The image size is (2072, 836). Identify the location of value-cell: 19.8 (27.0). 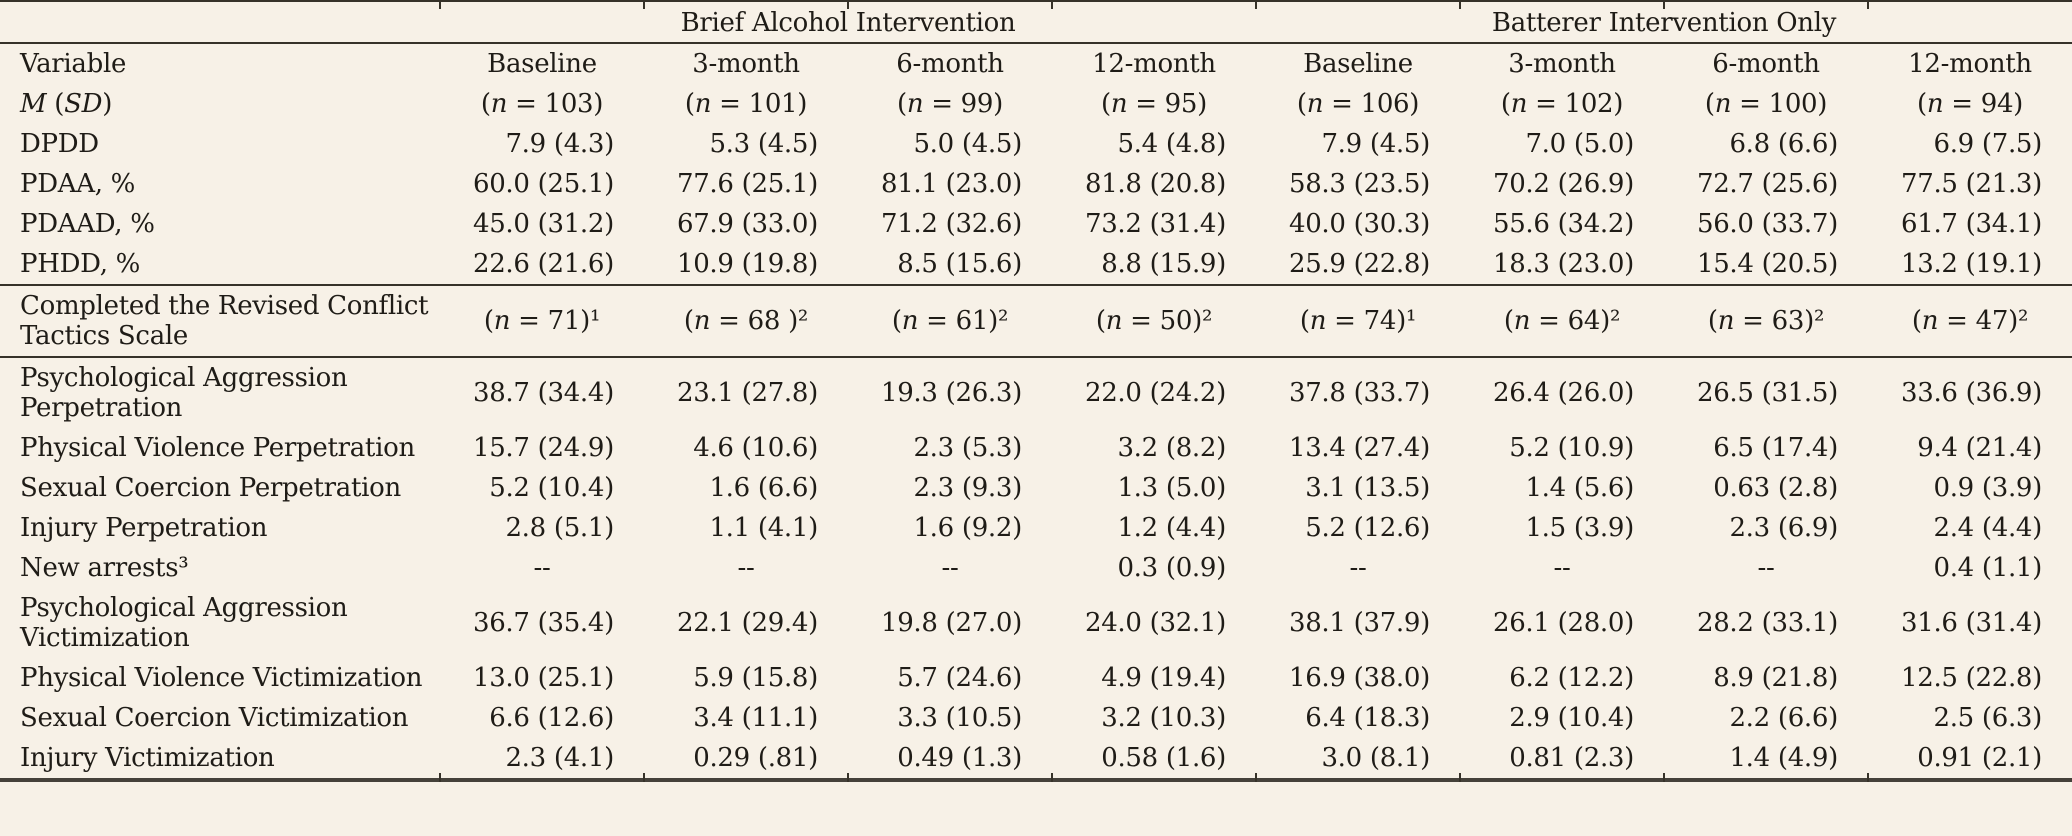
(951, 623).